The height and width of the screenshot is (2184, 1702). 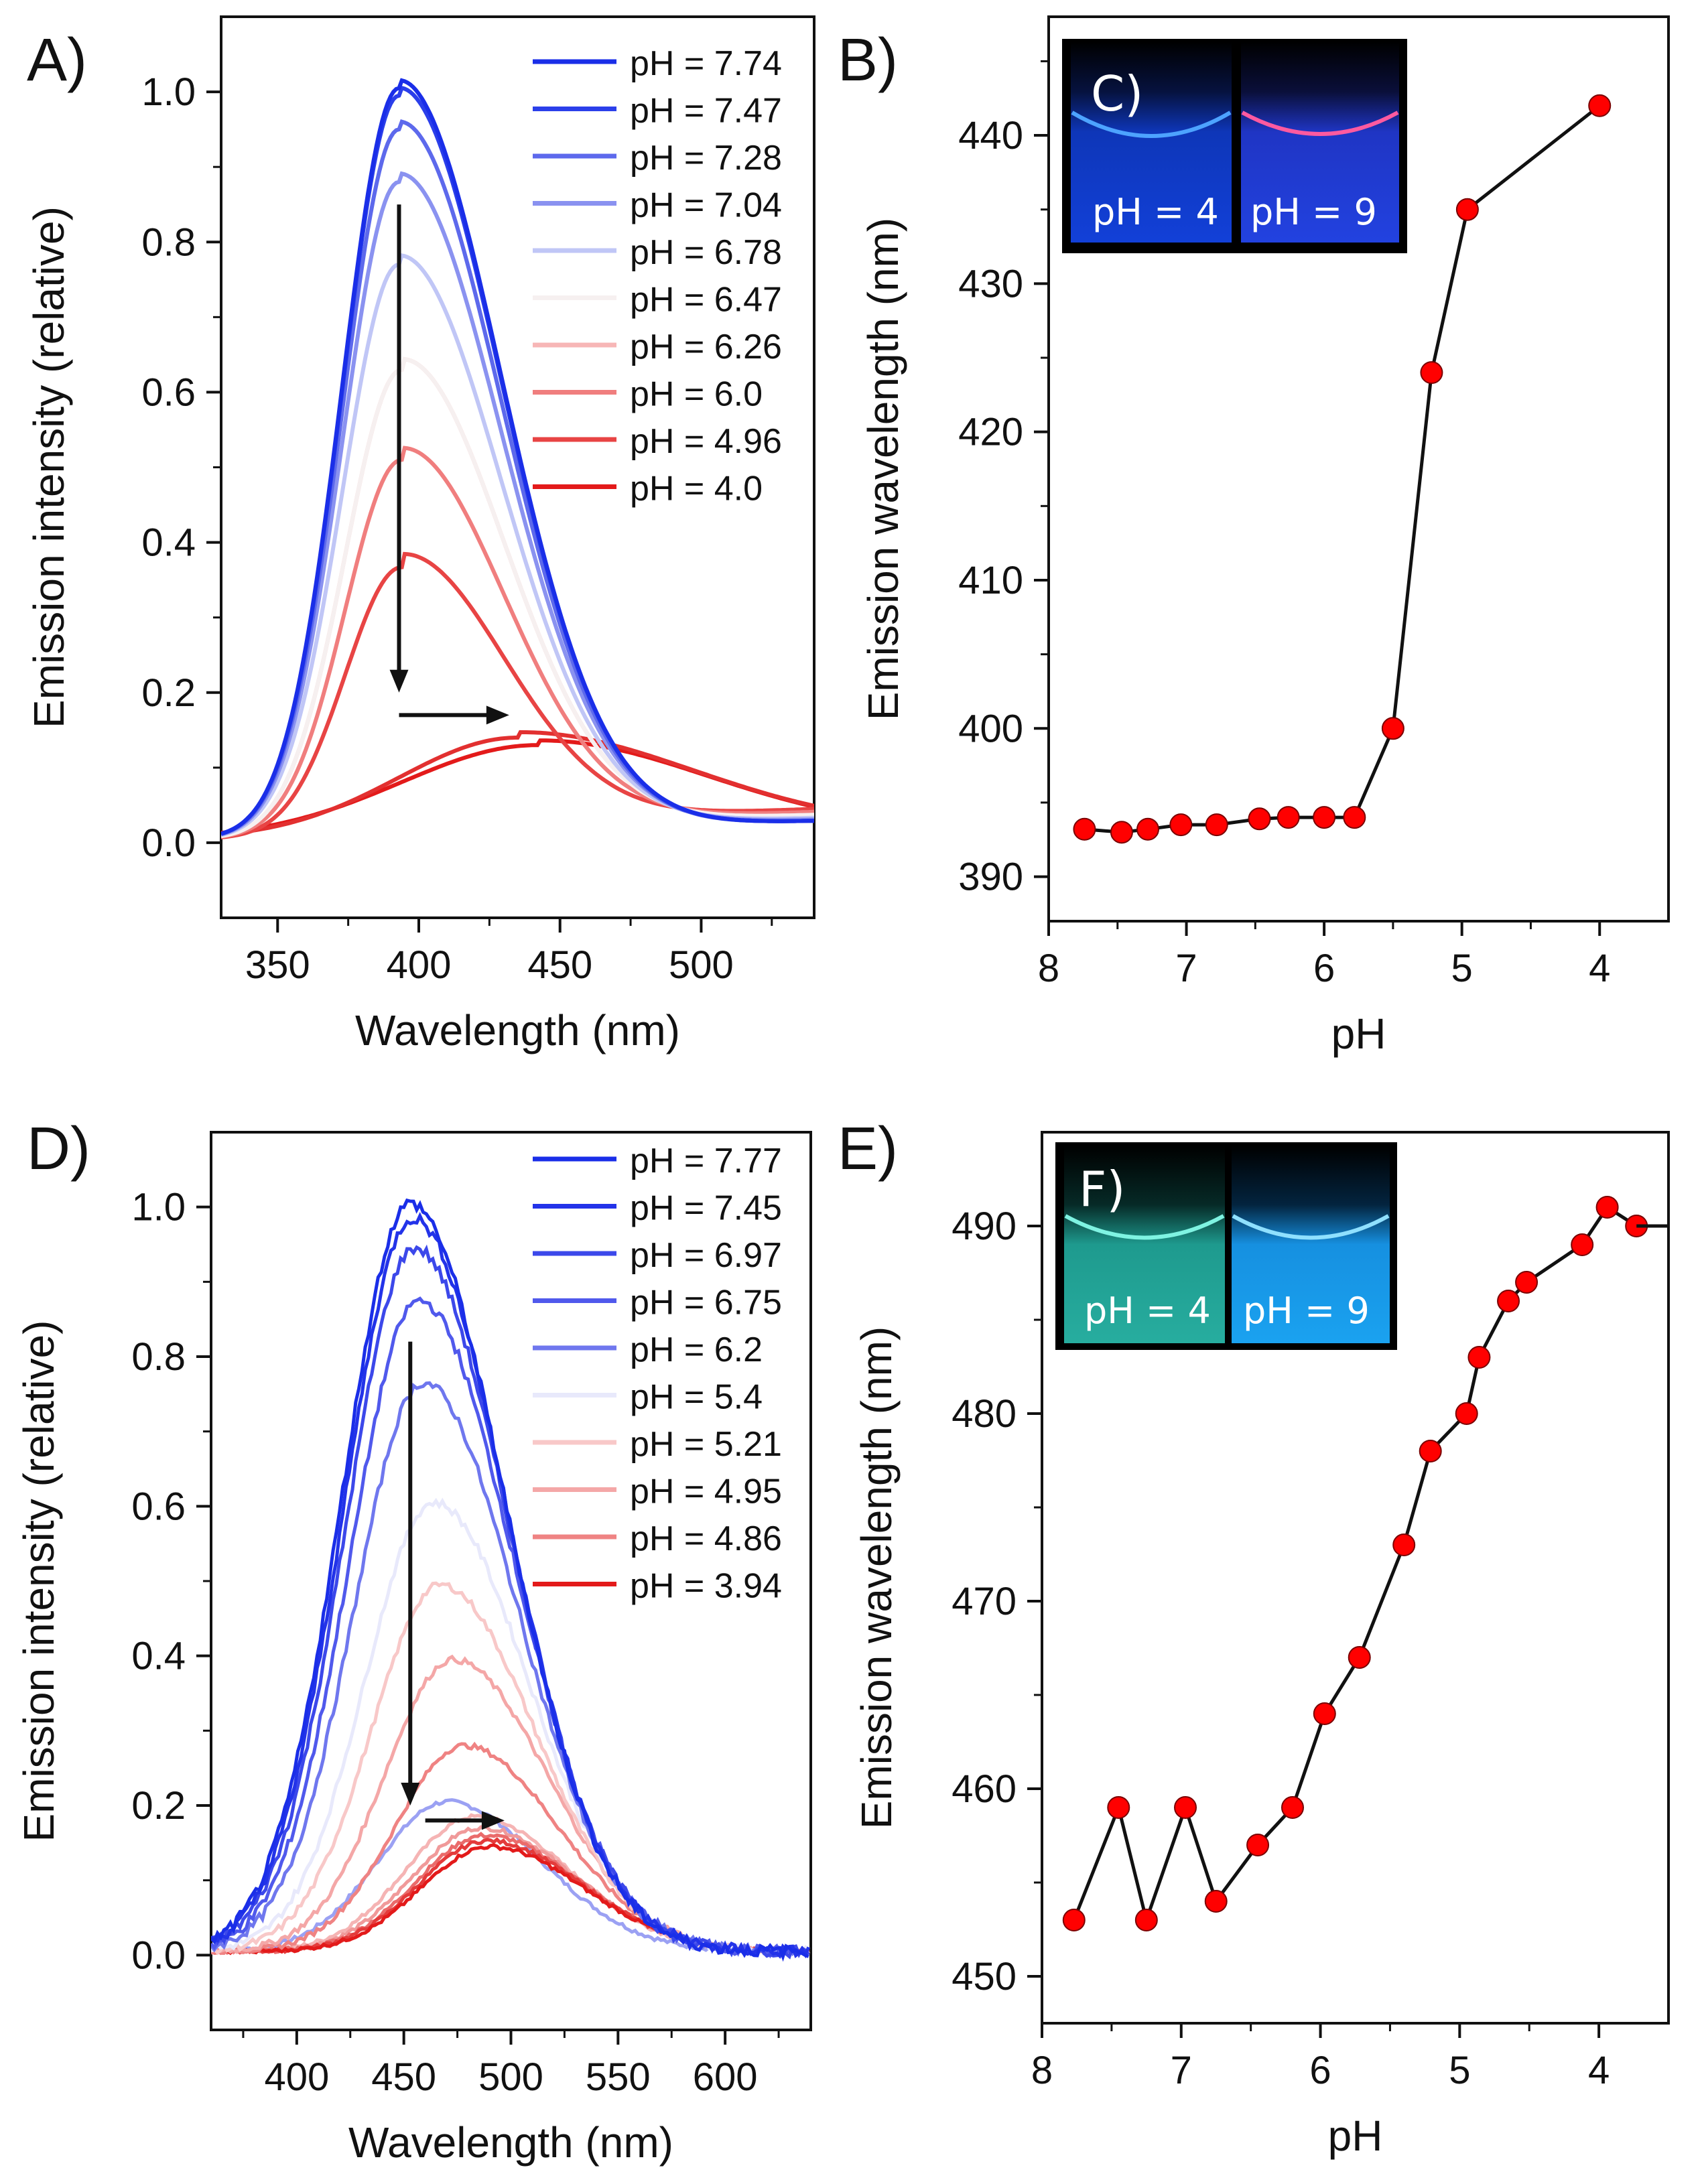 What do you see at coordinates (868, 1148) in the screenshot?
I see `panel-label-e: E)` at bounding box center [868, 1148].